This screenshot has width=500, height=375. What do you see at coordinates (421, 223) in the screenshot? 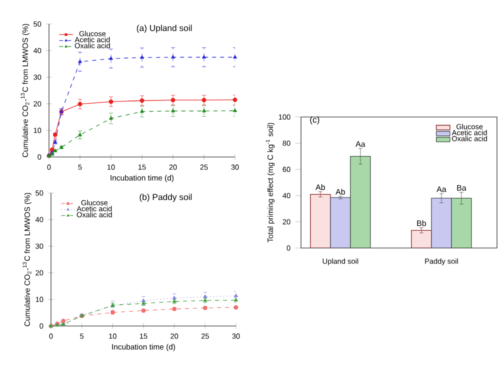
I see `data-label: Bb` at bounding box center [421, 223].